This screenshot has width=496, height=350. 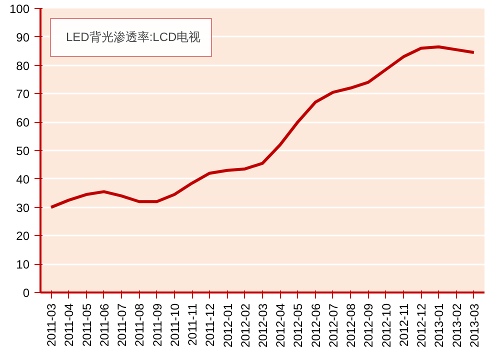 I want to click on x-tick-label: 2011-09, so click(x=157, y=325).